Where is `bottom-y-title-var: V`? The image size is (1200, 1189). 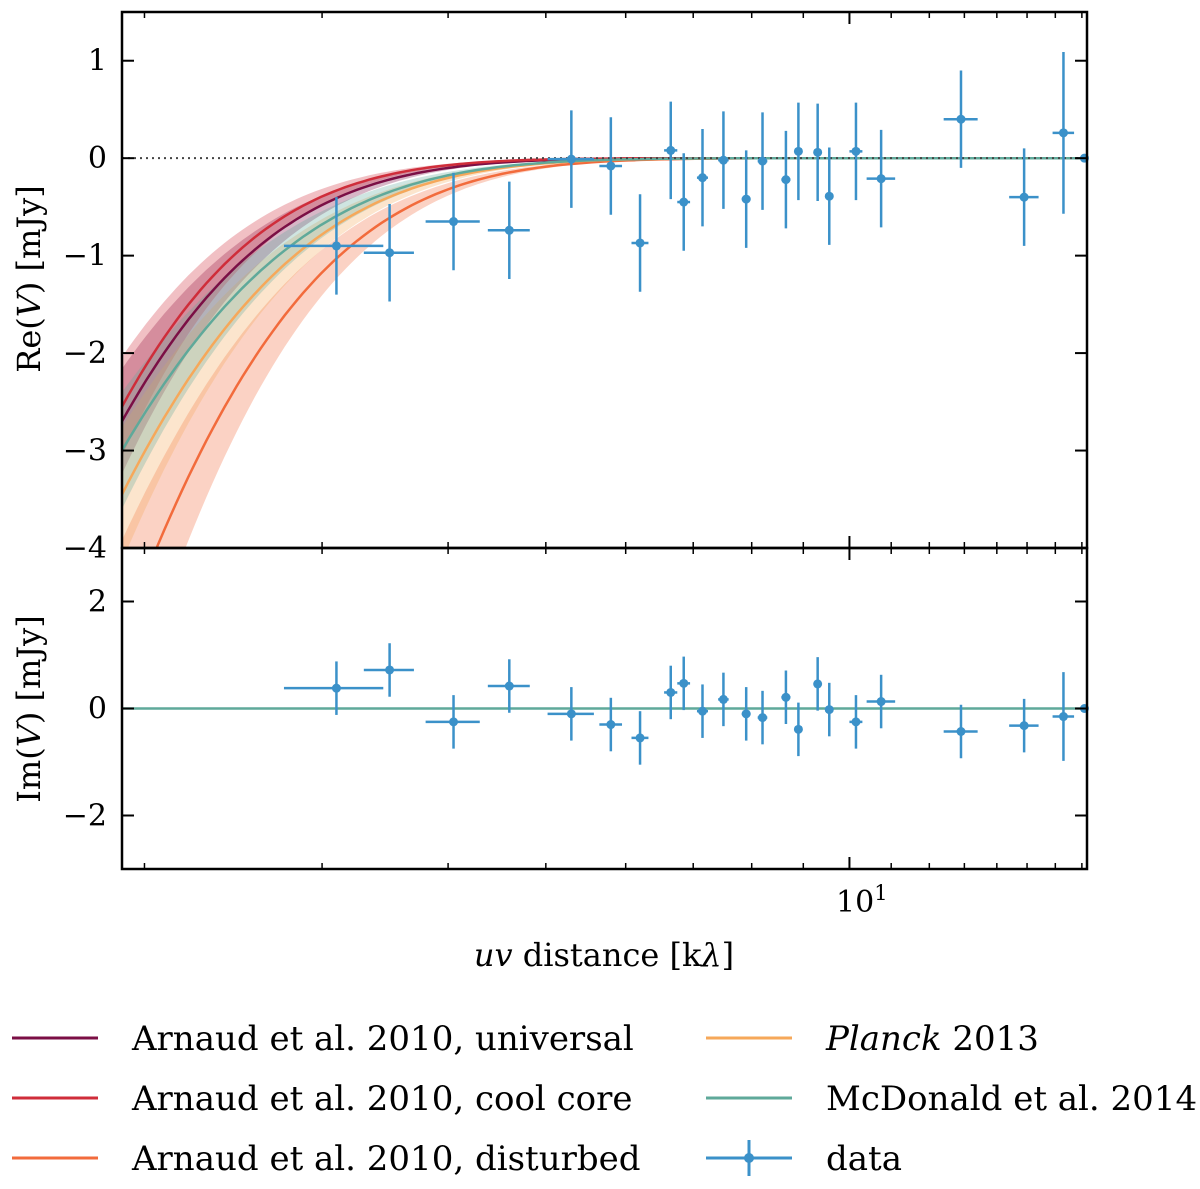 bottom-y-title-var: V is located at coordinates (29, 734).